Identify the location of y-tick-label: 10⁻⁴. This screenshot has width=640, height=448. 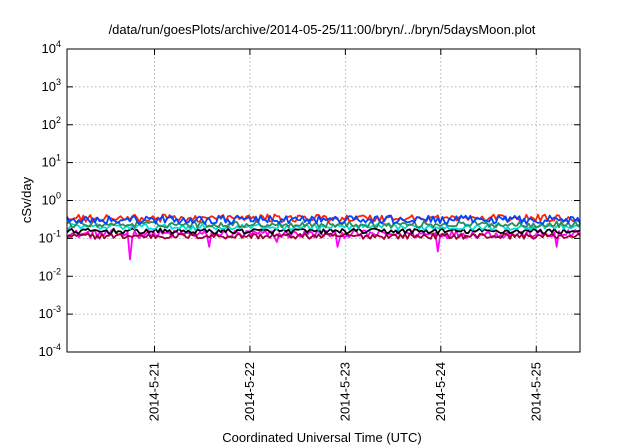
(50, 350).